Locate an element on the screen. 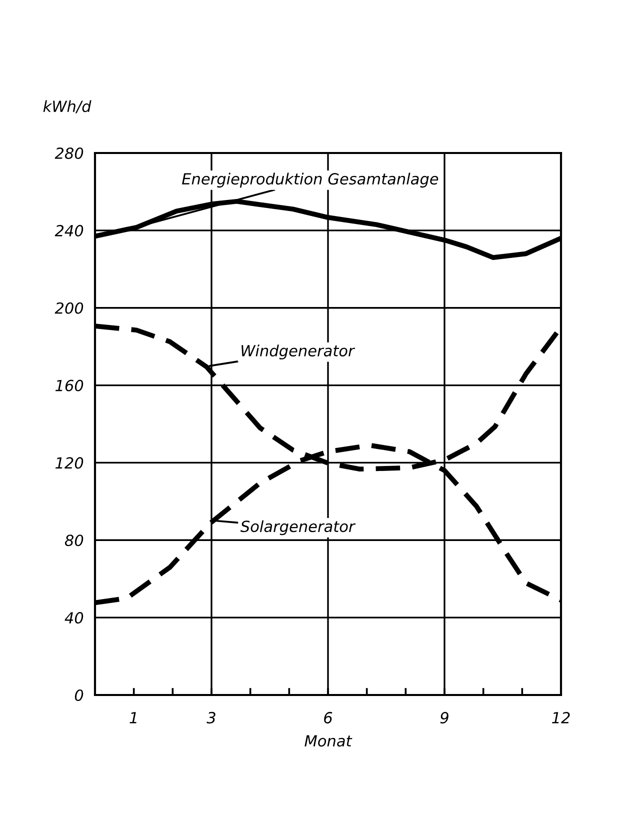 The image size is (619, 825). y-tick-label: 240 is located at coordinates (69, 230).